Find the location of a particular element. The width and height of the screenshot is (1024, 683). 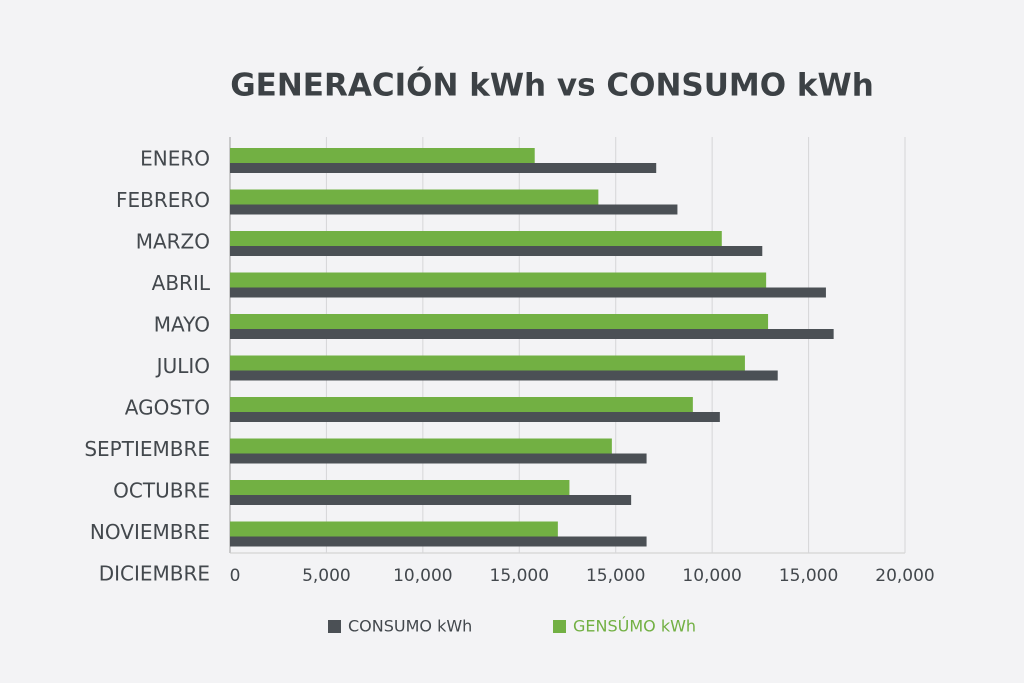

y-tick-label: ABRIL is located at coordinates (181, 283).